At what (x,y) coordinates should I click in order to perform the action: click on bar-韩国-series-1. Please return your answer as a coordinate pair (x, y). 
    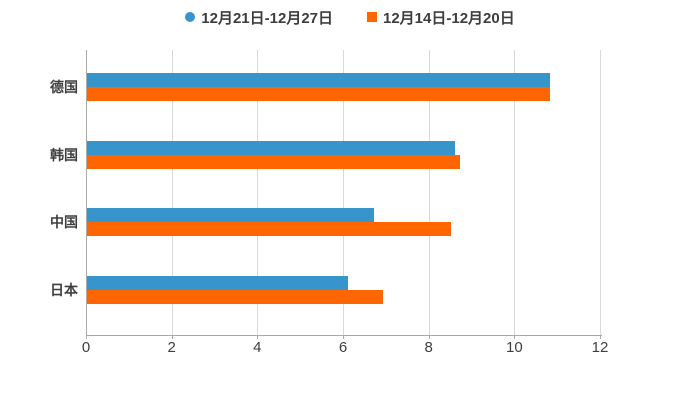
    Looking at the image, I should click on (273, 162).